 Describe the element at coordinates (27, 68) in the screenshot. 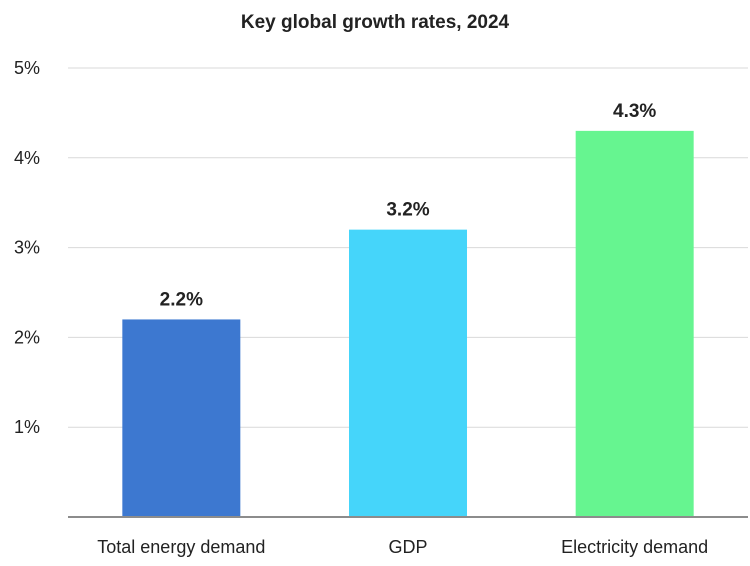

I see `y-tick-label: 5%` at that location.